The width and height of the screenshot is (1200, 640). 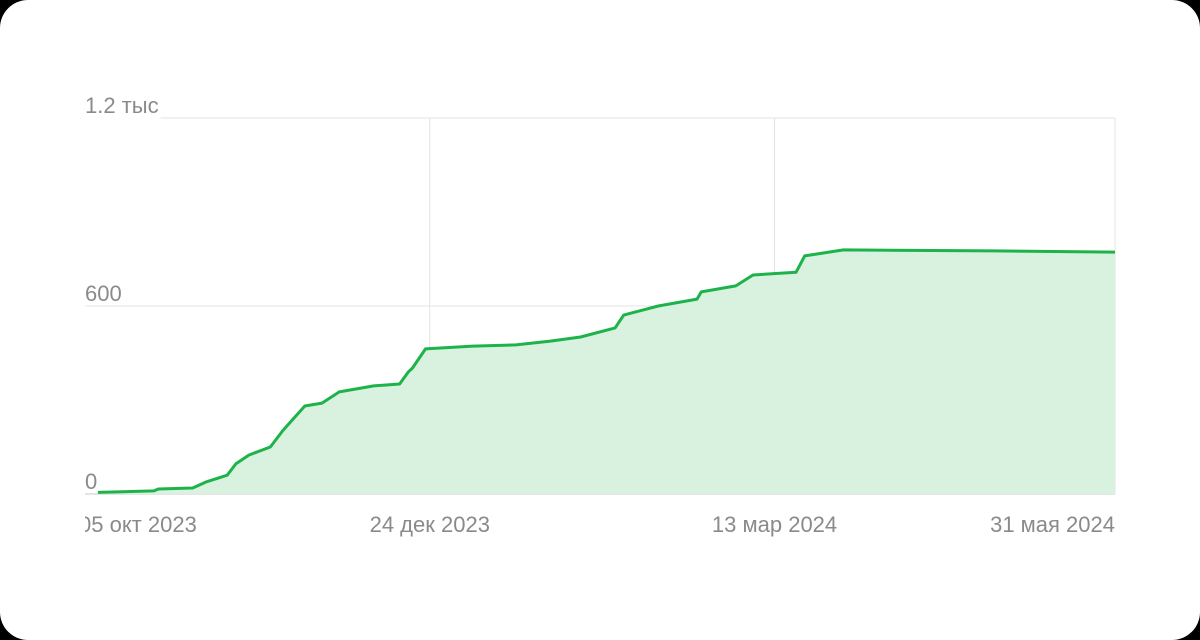 I want to click on y-tick-label: 1.2 тыс, so click(x=122, y=105).